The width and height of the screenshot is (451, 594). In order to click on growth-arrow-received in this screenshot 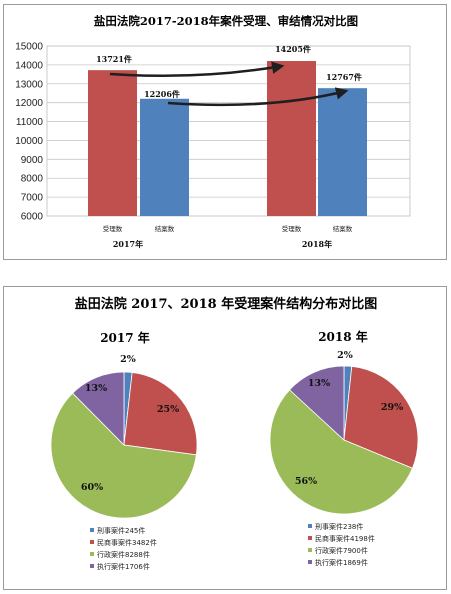, I will do `click(197, 69)`.